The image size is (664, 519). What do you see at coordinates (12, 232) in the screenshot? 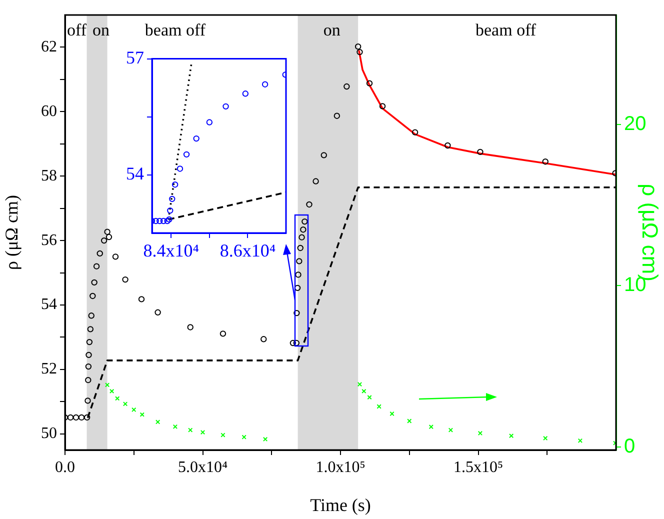
I see `y-axis-title: ρ (μΩ cm)` at bounding box center [12, 232].